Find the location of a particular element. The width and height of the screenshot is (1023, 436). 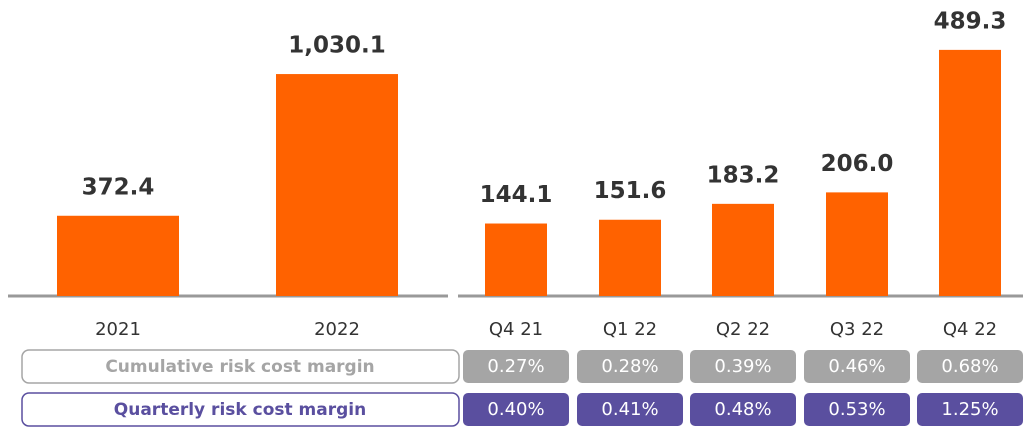

margin-value: 0.39% is located at coordinates (742, 366).